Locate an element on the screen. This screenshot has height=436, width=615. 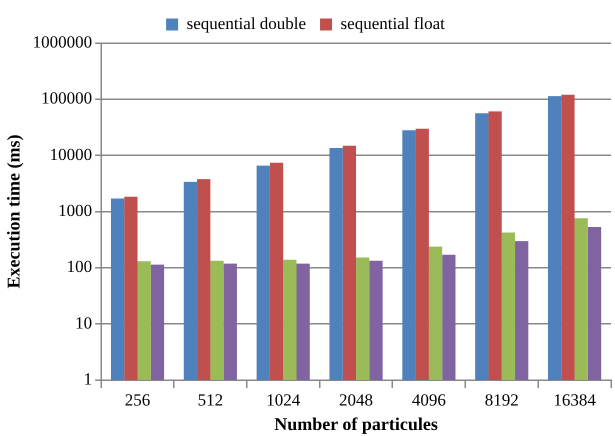
y-tick-label: 100000 is located at coordinates (66, 98).